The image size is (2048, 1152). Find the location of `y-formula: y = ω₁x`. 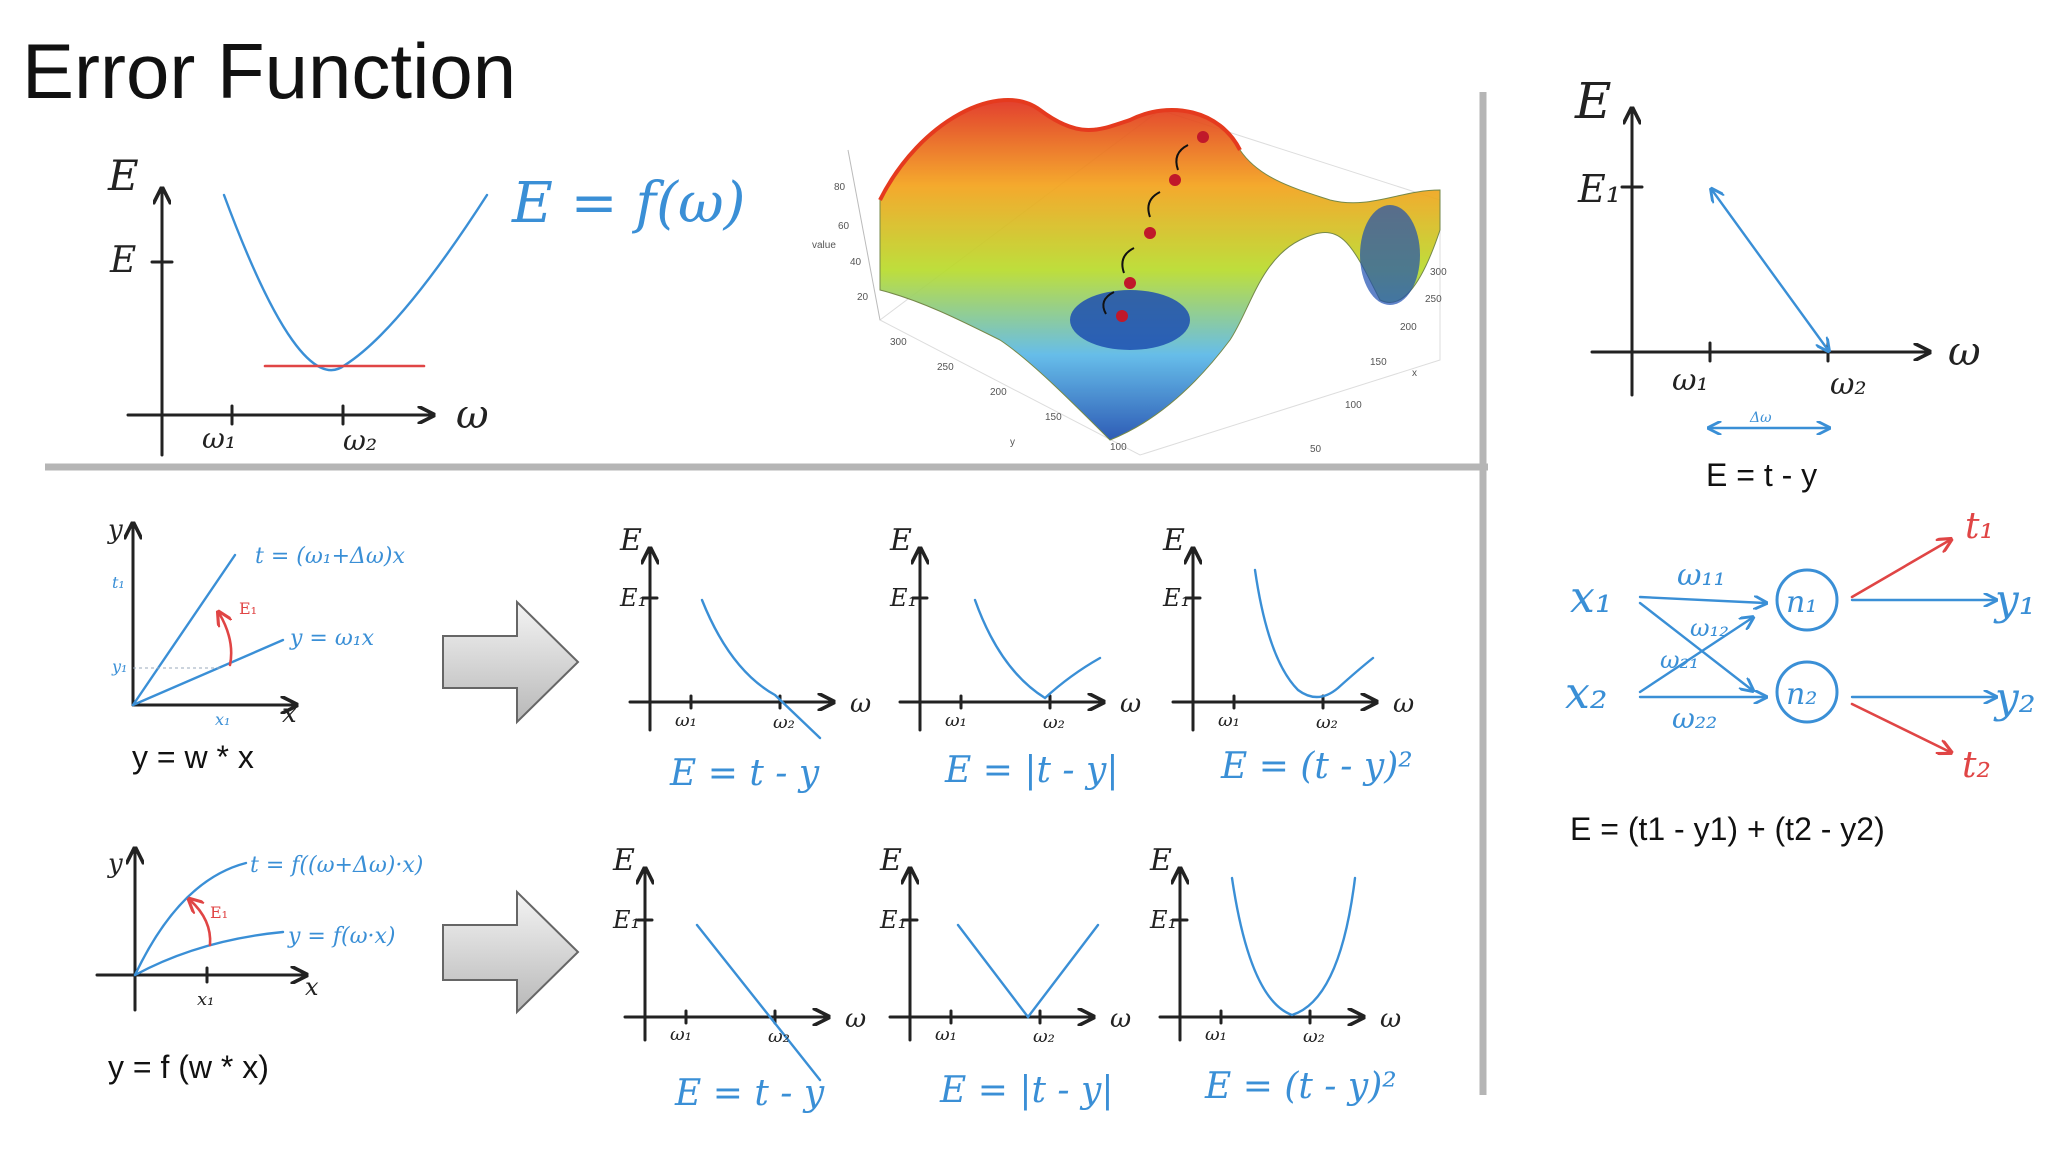

y-formula: y = ω₁x is located at coordinates (332, 638).